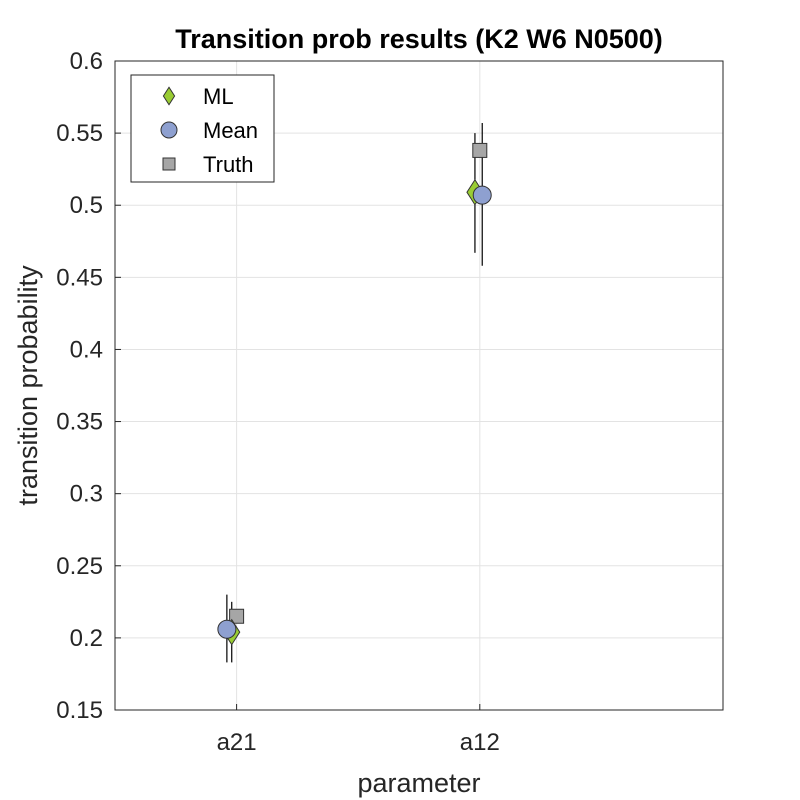 This screenshot has width=800, height=800. I want to click on x-axis-title: parameter, so click(418, 783).